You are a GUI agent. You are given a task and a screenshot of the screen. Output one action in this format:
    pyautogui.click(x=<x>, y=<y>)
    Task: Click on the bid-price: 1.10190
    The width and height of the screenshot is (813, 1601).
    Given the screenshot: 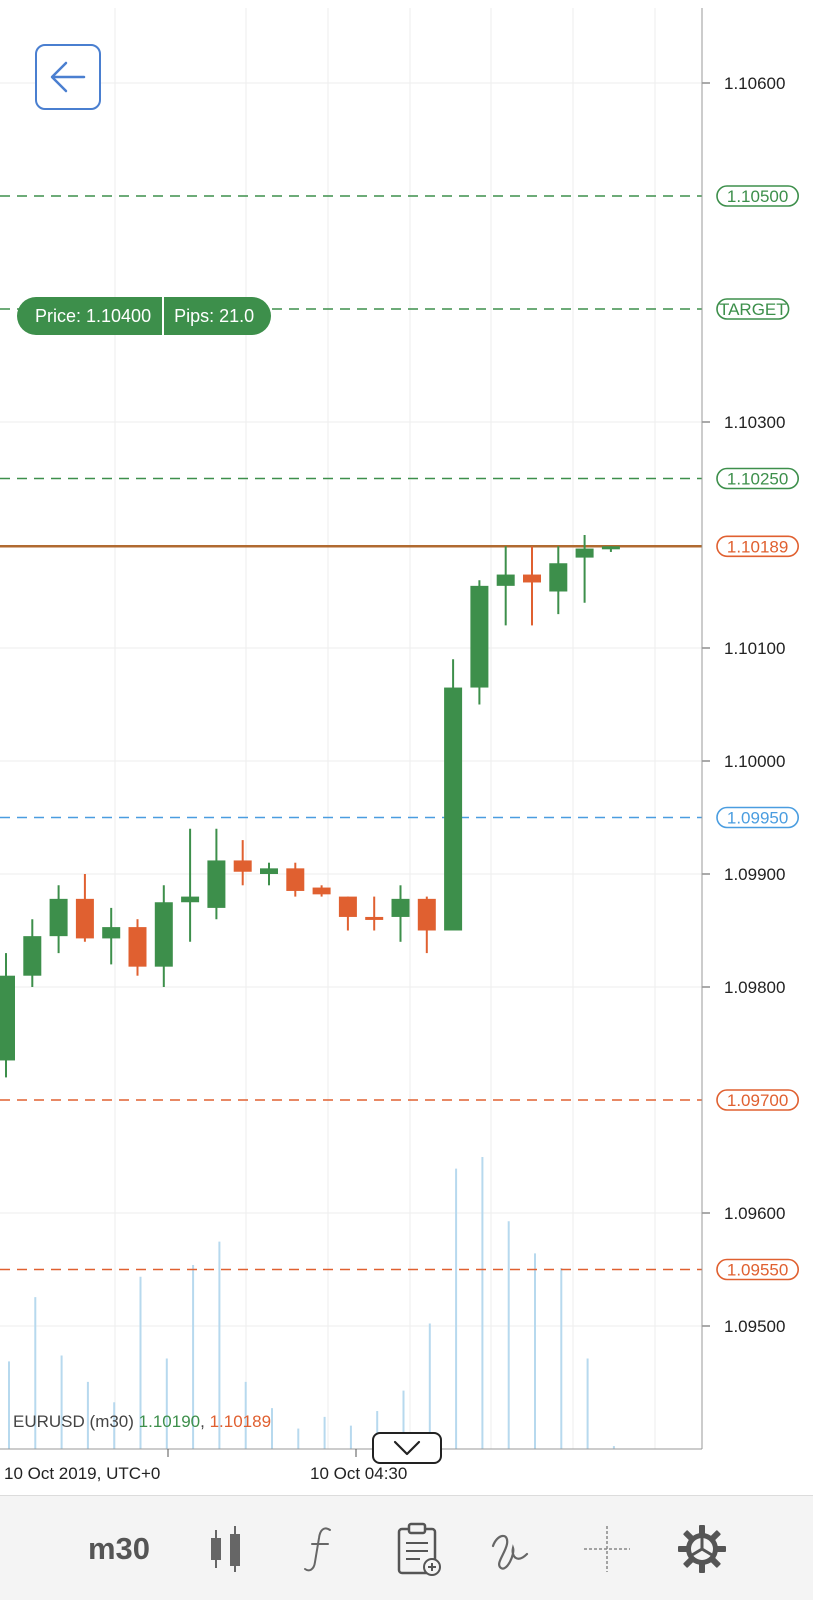 What is the action you would take?
    pyautogui.click(x=169, y=1421)
    